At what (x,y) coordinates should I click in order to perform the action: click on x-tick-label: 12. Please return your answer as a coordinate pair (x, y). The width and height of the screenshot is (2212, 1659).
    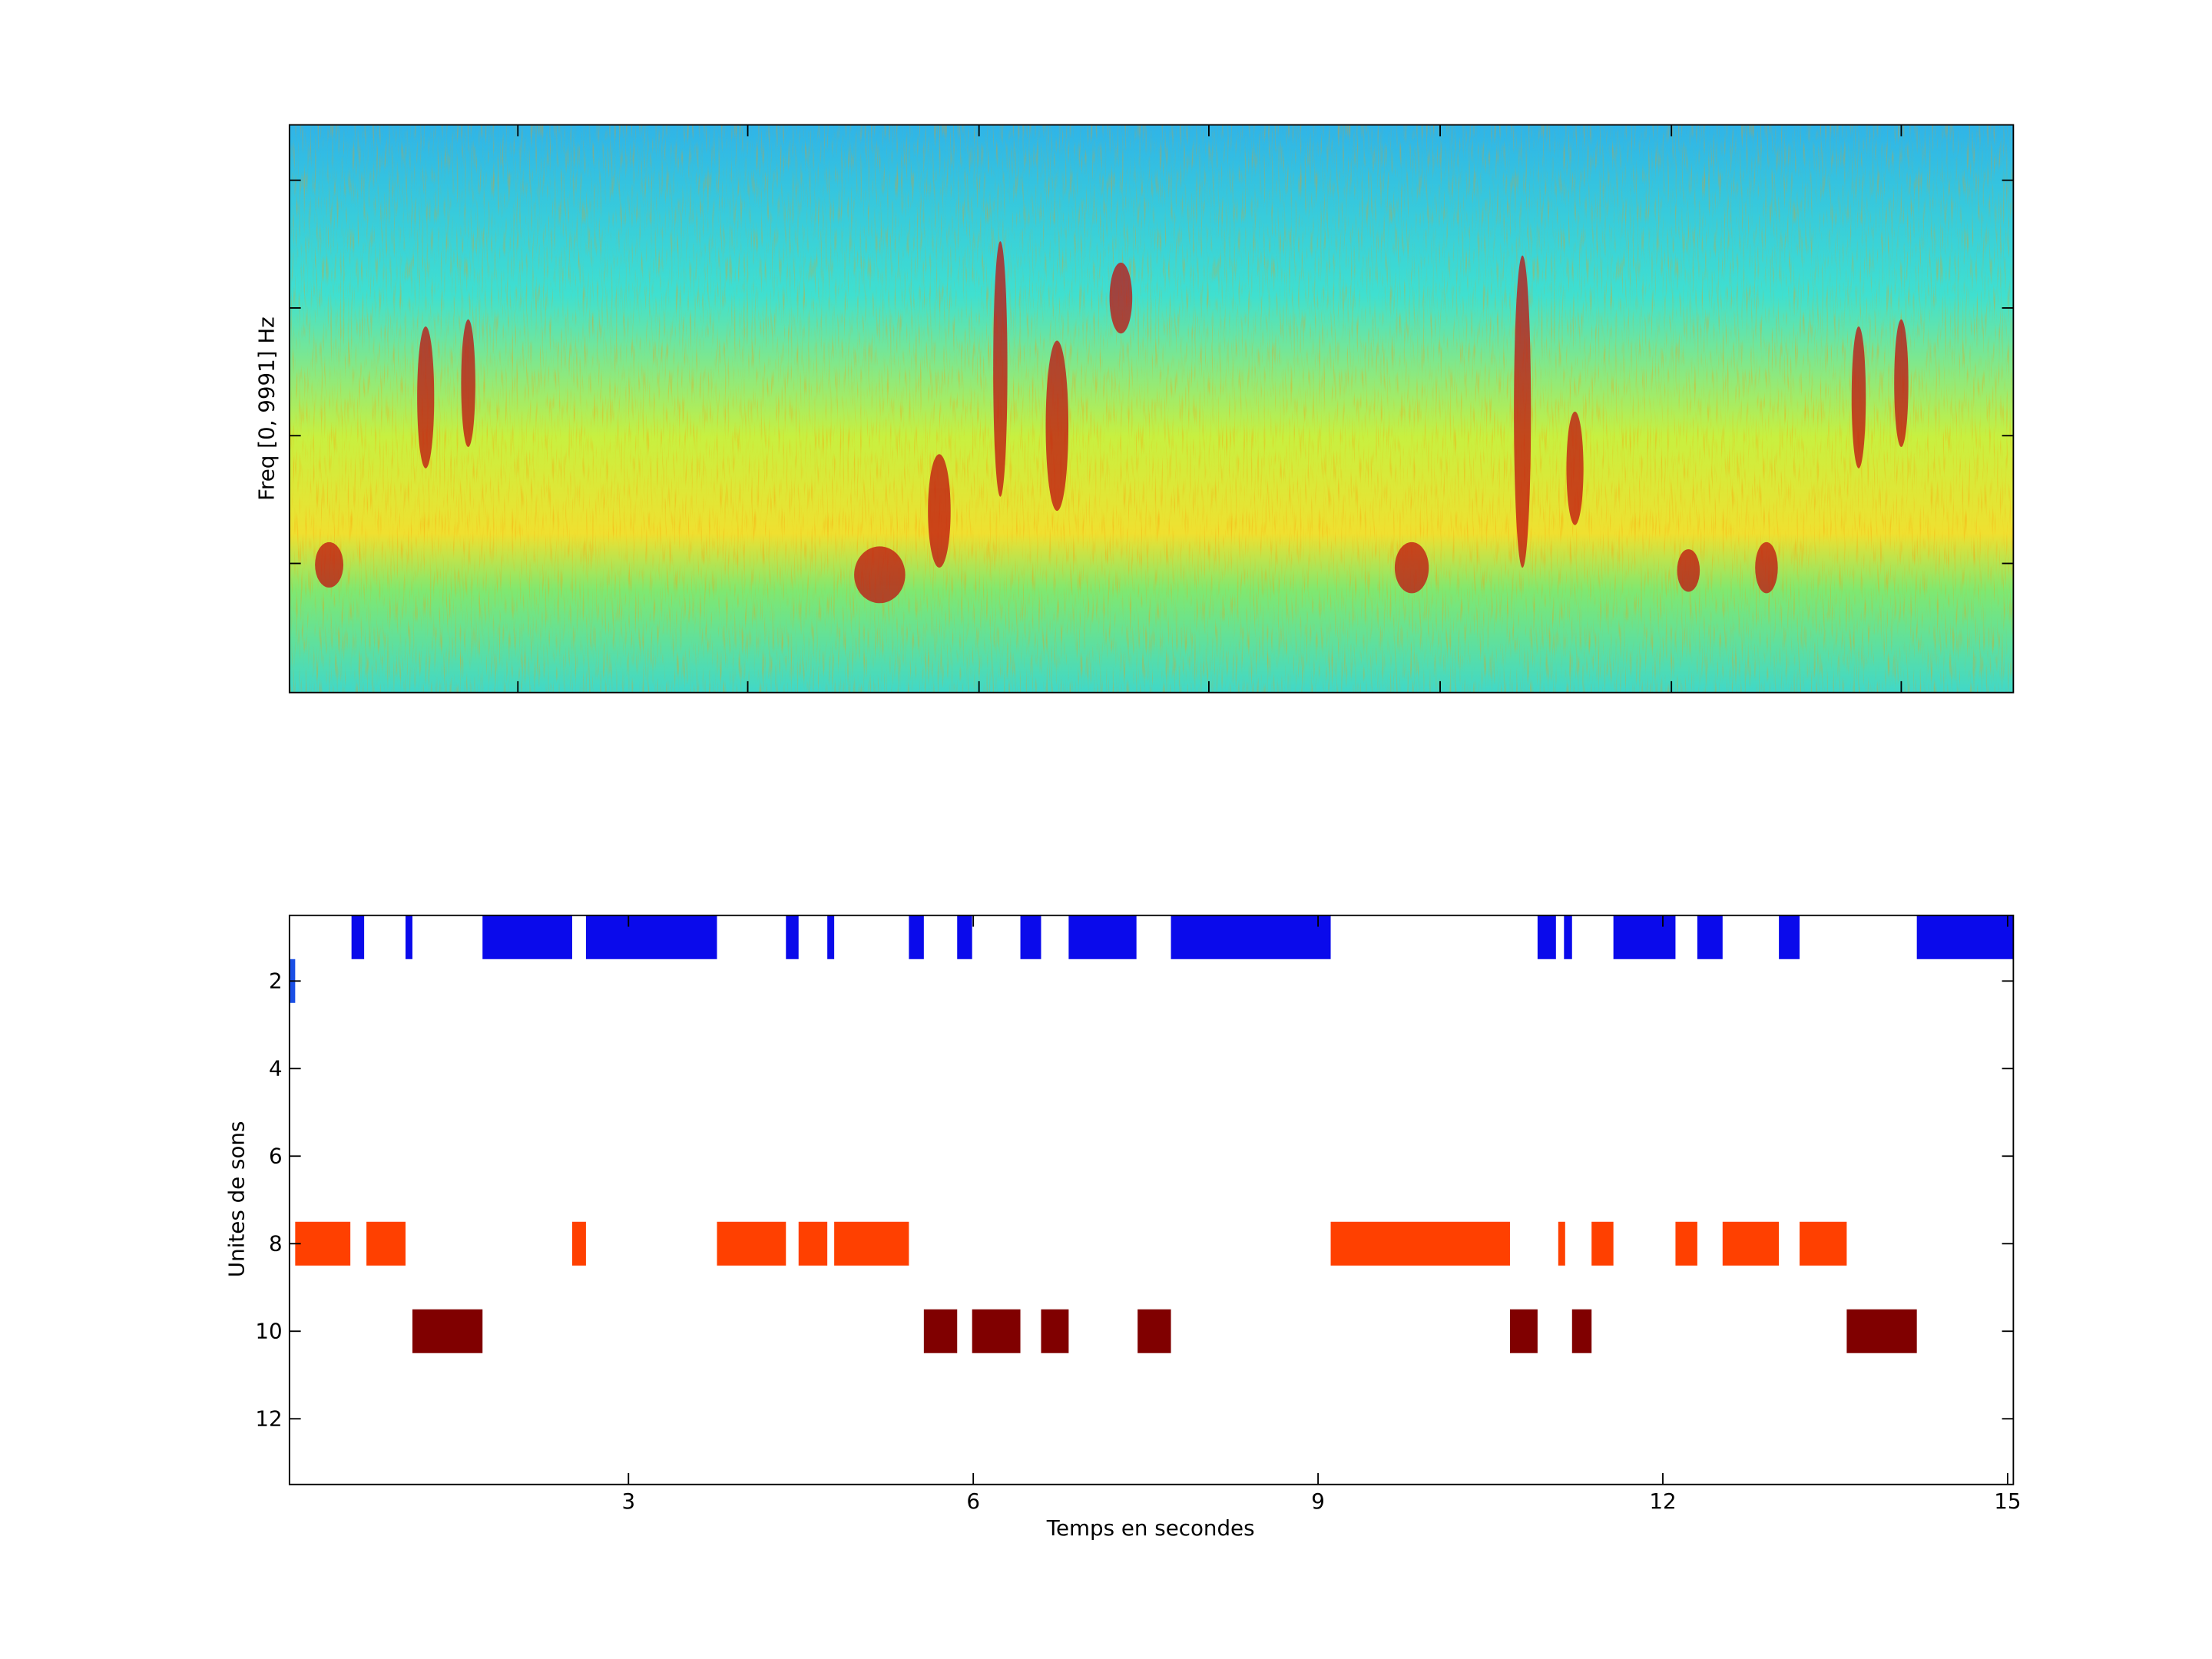
    Looking at the image, I should click on (1662, 1501).